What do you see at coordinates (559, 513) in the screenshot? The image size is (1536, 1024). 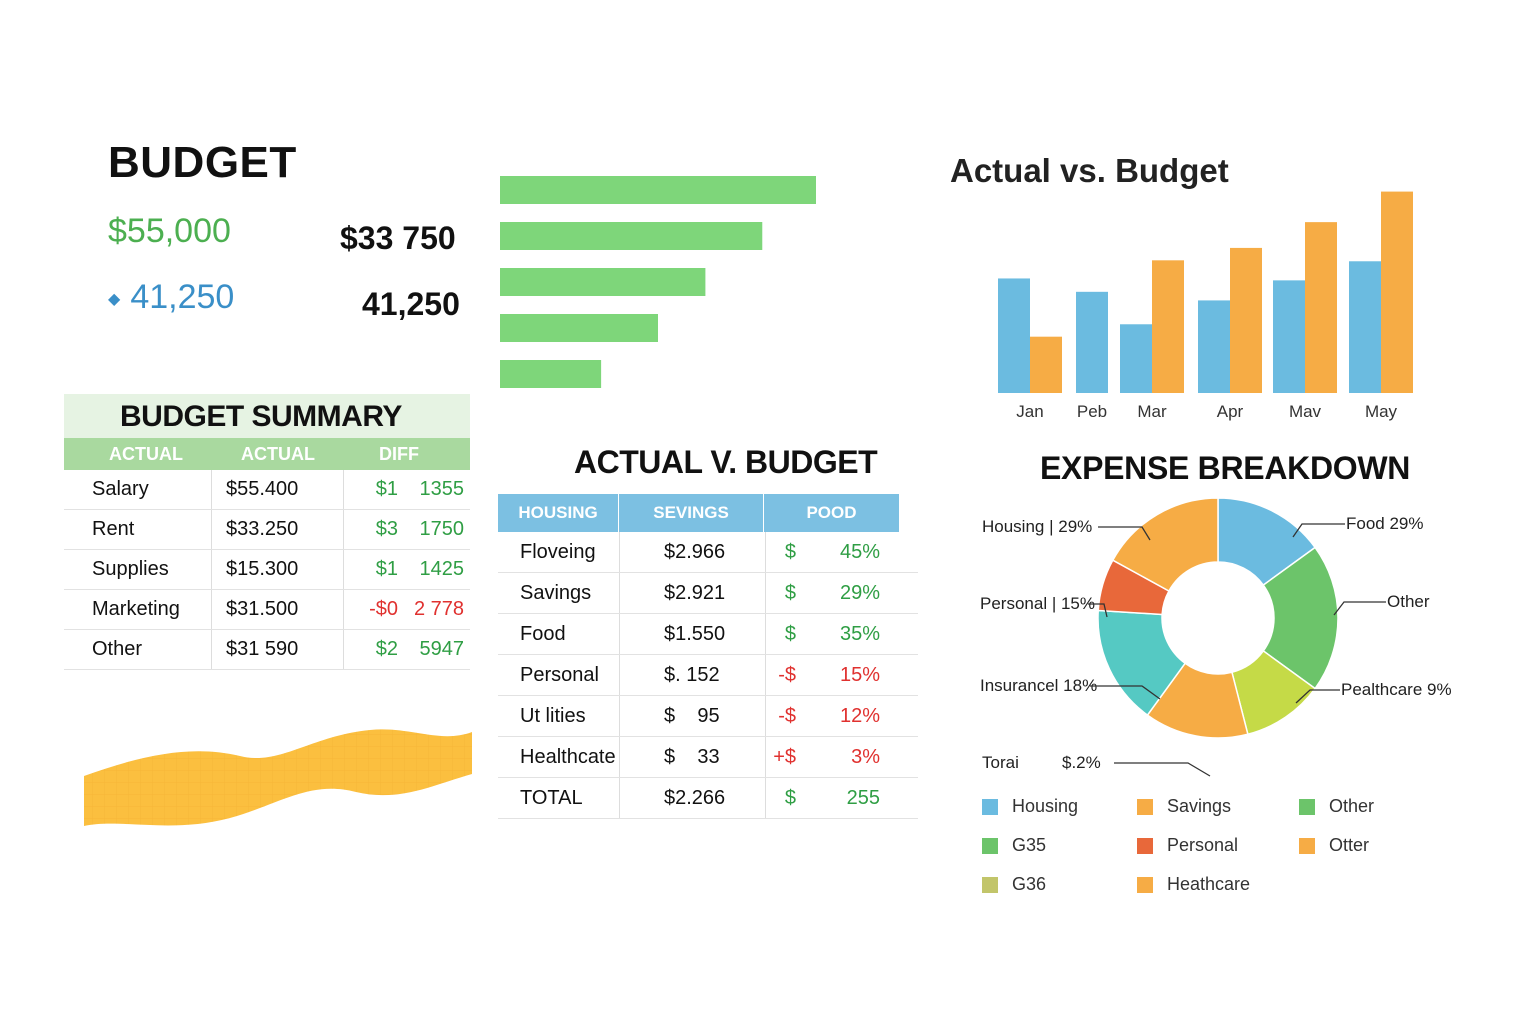 I see `avb-col-housing: HOUSING` at bounding box center [559, 513].